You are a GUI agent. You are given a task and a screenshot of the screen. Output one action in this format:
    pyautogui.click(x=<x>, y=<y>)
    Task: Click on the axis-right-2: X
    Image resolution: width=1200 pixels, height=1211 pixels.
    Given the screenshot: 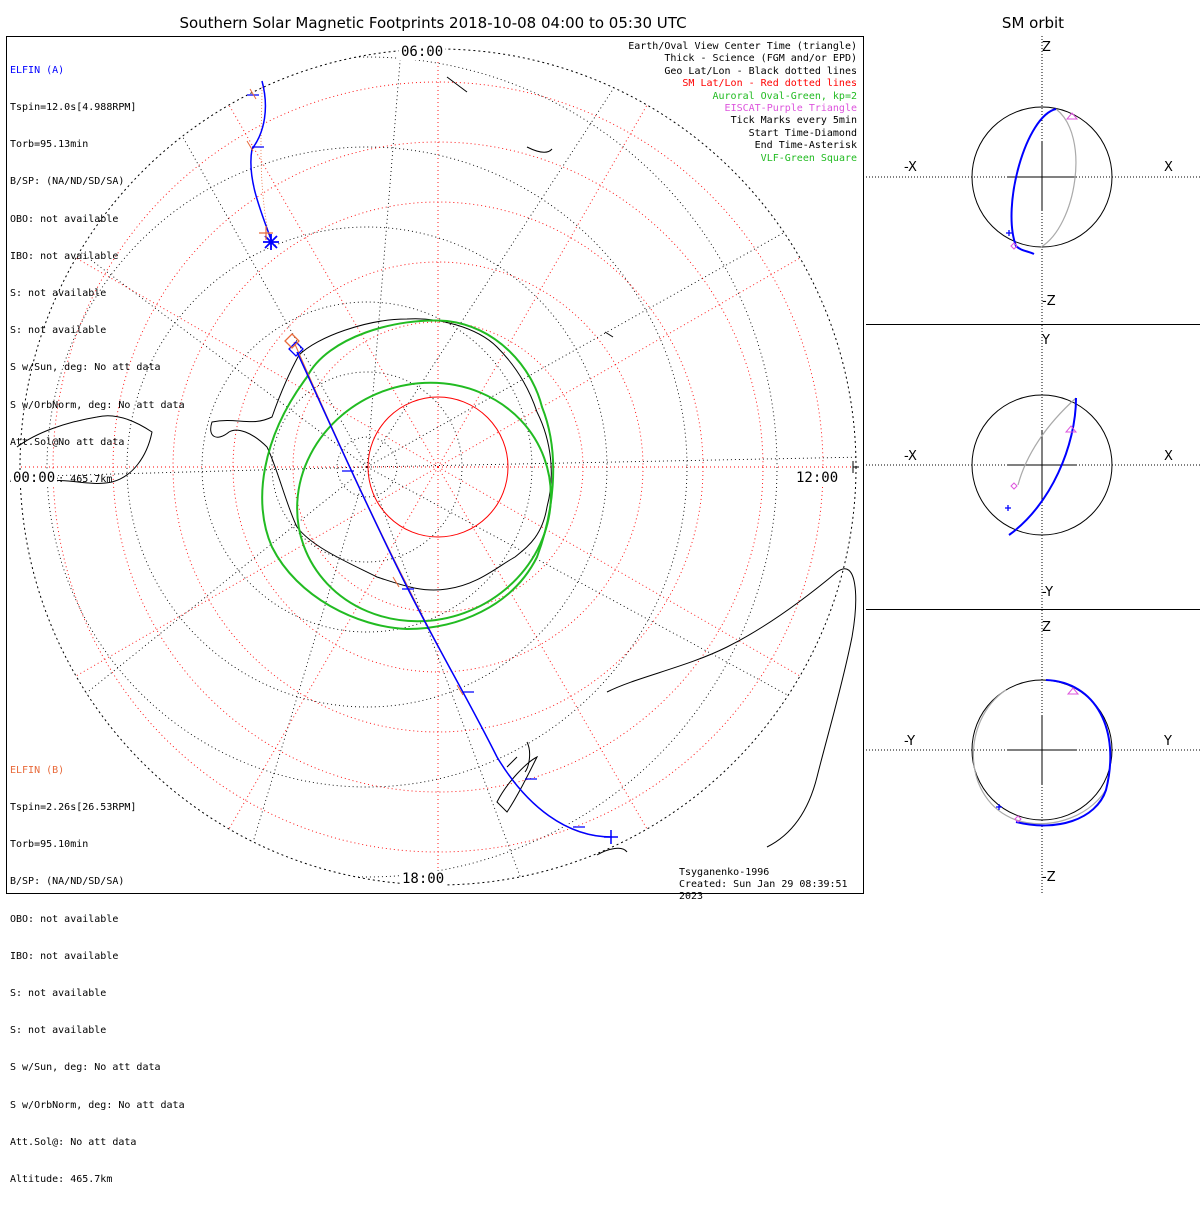 What is the action you would take?
    pyautogui.click(x=1168, y=456)
    